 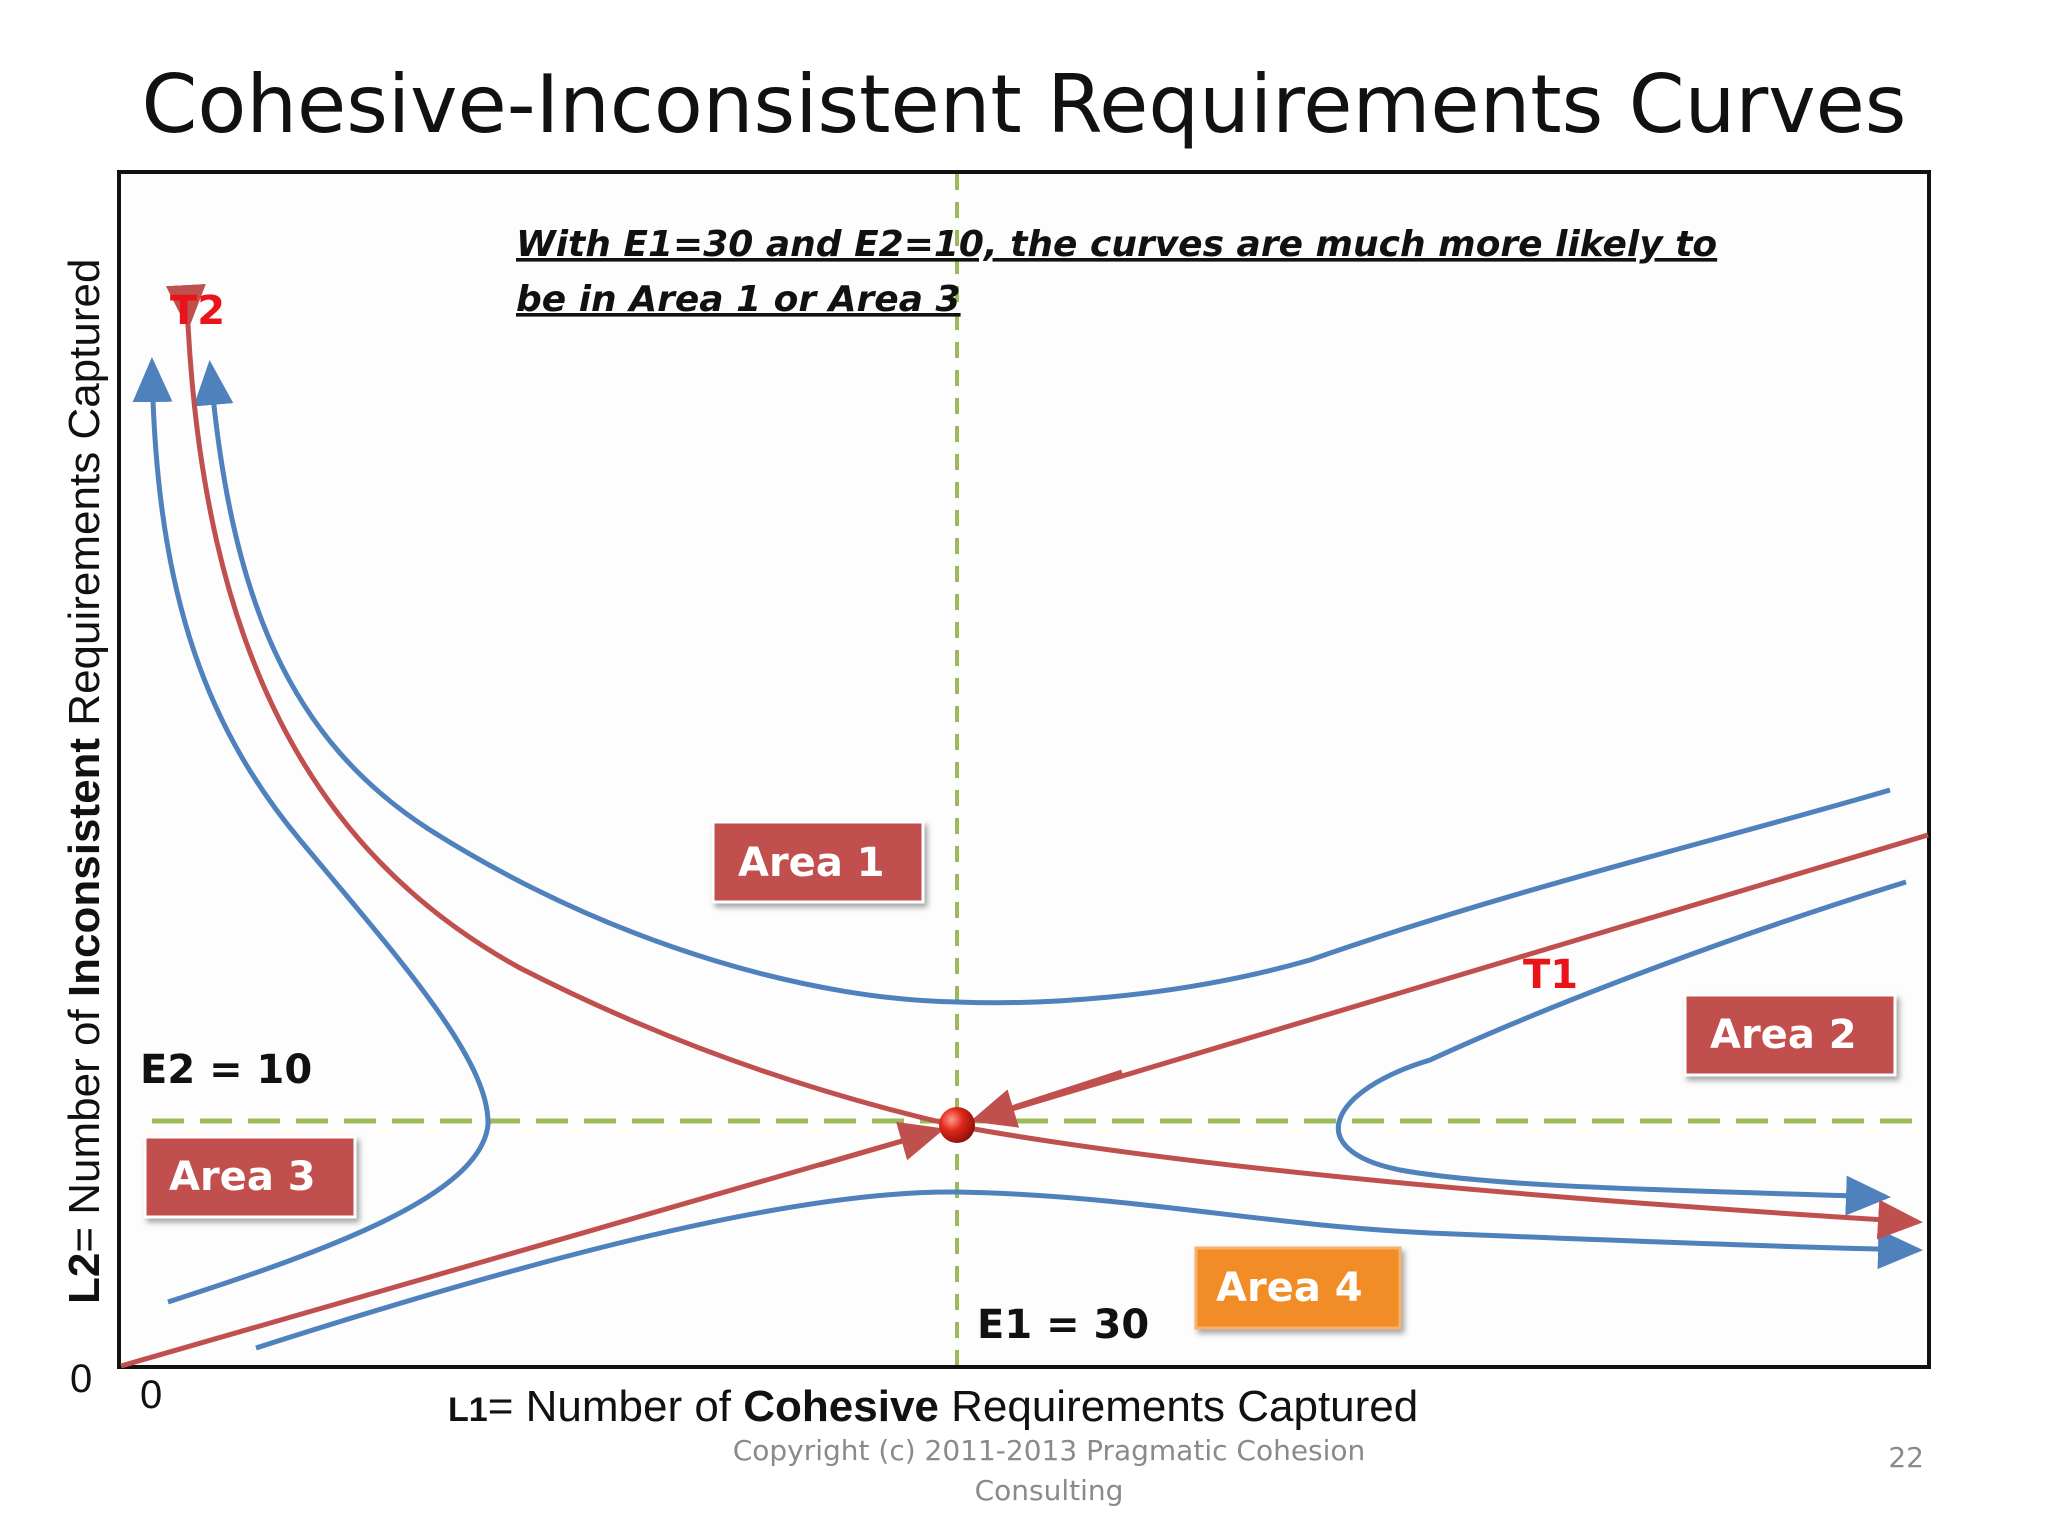 What do you see at coordinates (957, 1125) in the screenshot?
I see `equilibrium-point` at bounding box center [957, 1125].